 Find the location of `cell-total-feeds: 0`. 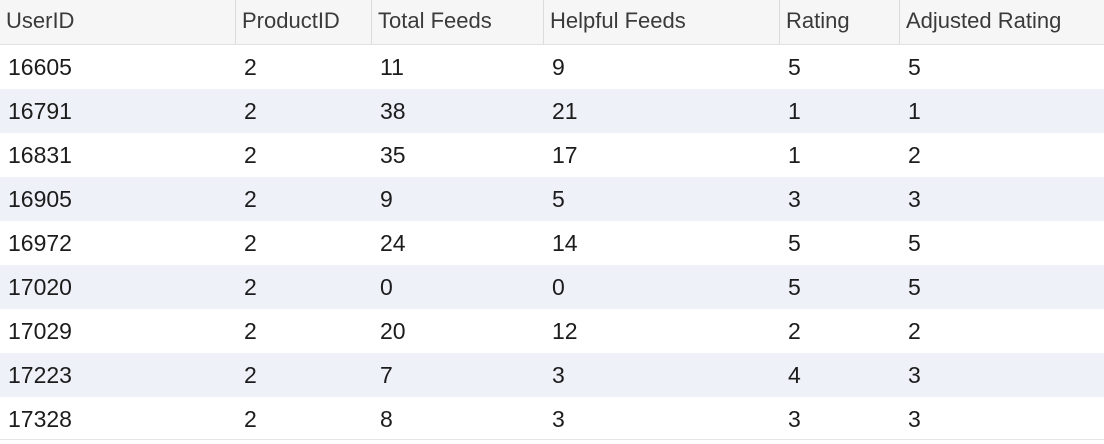

cell-total-feeds: 0 is located at coordinates (386, 287).